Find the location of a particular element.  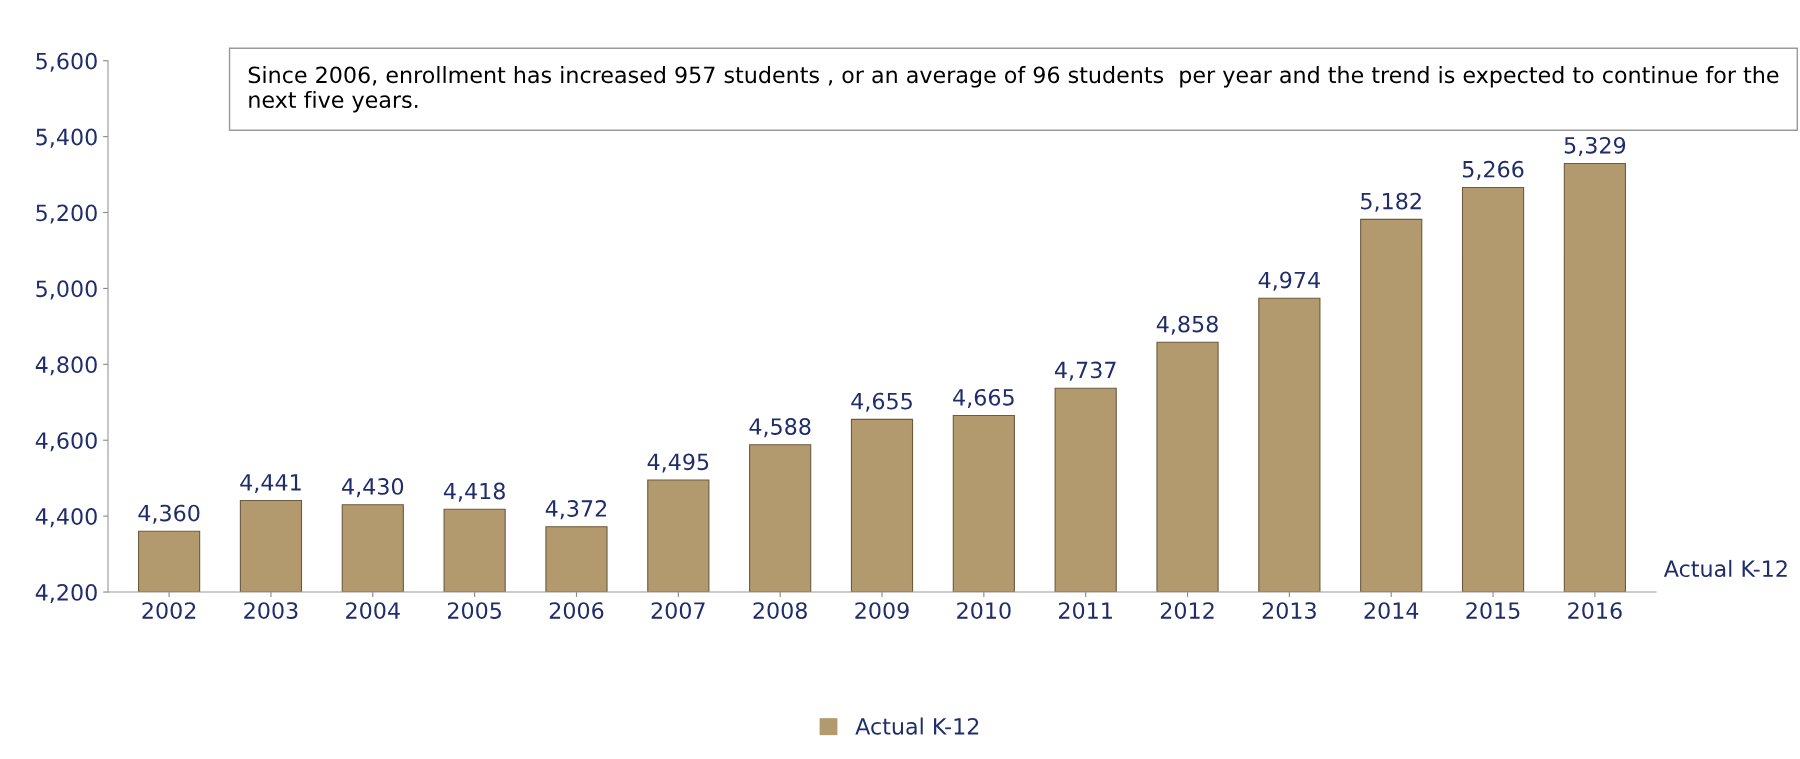

x-tick-label: 2010 is located at coordinates (984, 610).